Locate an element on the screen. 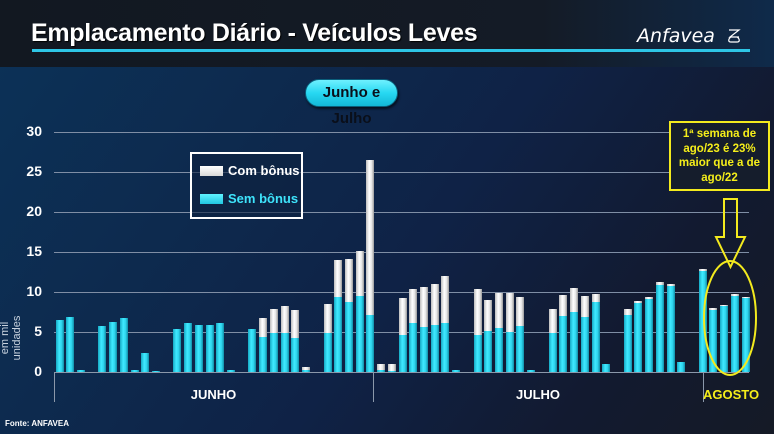 This screenshot has width=774, height=434. down-arrow-icon is located at coordinates (730, 234).